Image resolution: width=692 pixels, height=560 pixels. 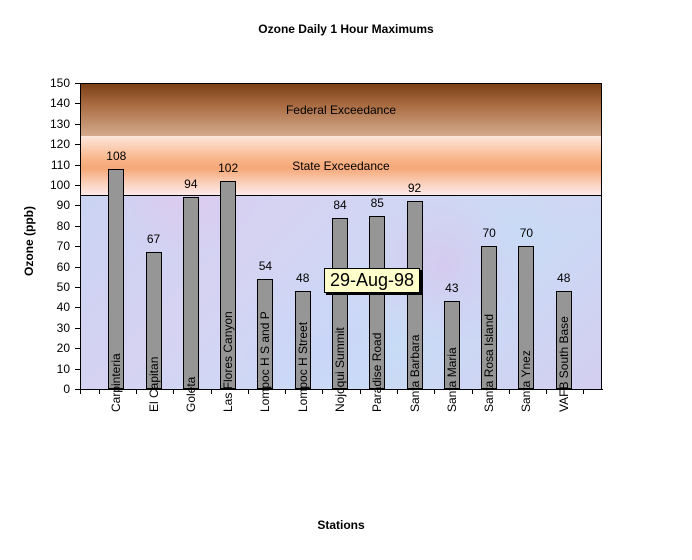 What do you see at coordinates (63, 266) in the screenshot?
I see `y-tick-label: 60` at bounding box center [63, 266].